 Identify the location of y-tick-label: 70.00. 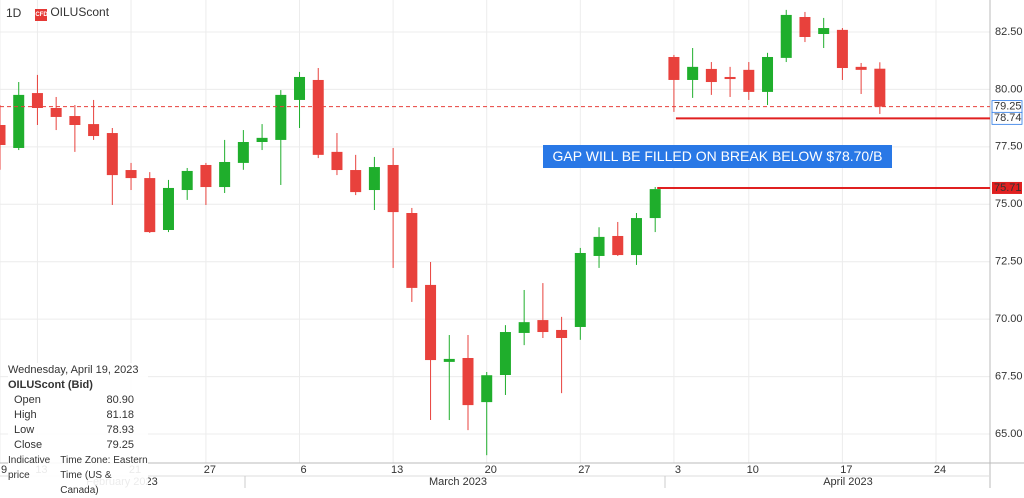
(1009, 319).